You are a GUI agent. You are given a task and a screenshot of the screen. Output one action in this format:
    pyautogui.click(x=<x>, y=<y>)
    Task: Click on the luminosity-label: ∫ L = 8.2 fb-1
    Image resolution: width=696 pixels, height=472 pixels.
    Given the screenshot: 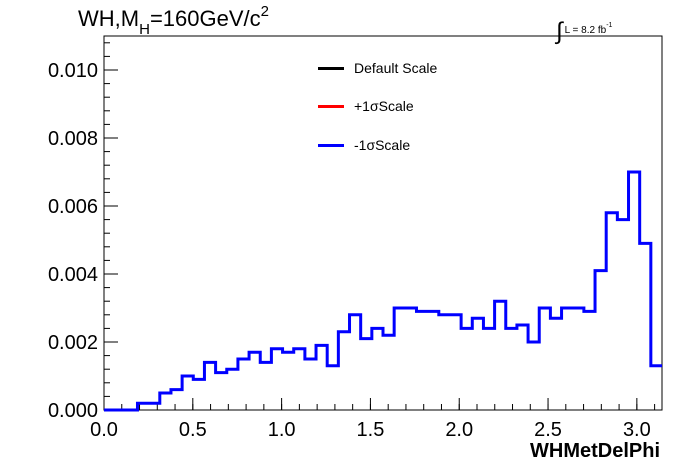 What is the action you would take?
    pyautogui.click(x=584, y=28)
    